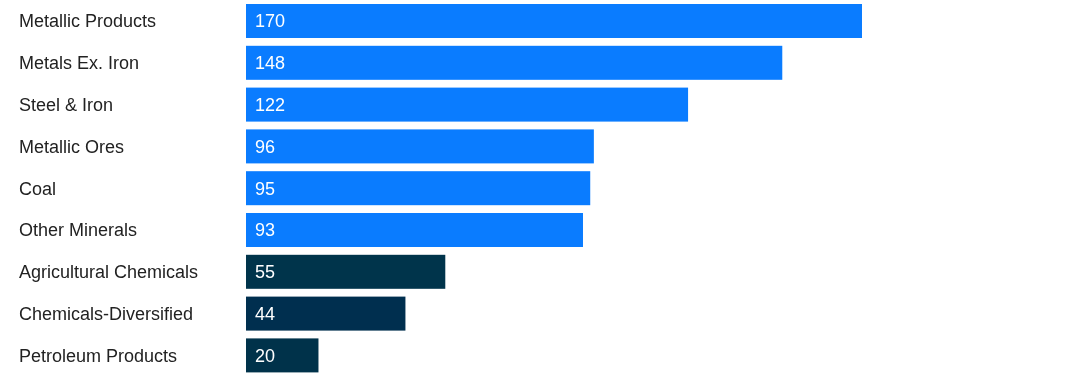  I want to click on data-label: 96, so click(265, 146).